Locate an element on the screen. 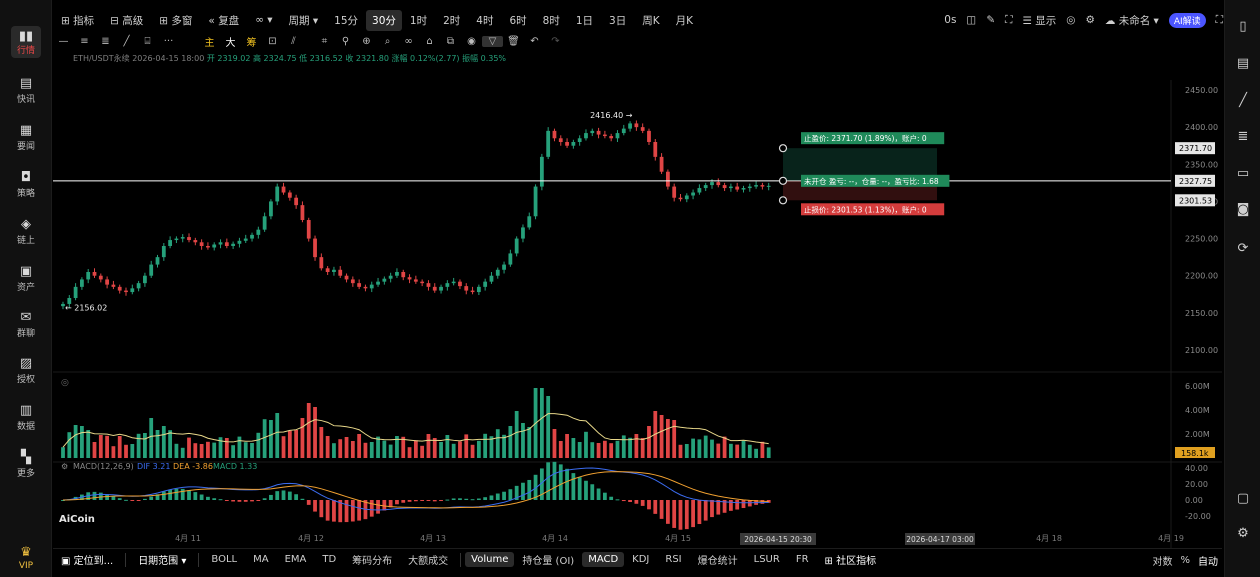 This screenshot has height=577, width=1260. sub-volume: Volume is located at coordinates (490, 559).